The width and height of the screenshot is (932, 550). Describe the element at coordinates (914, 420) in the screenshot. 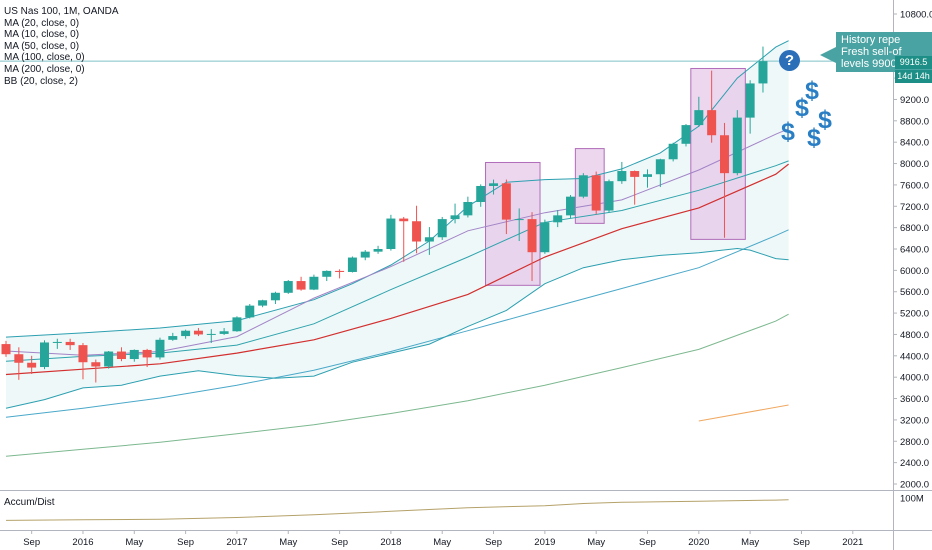

I see `y-tick-label: 3200.0` at that location.